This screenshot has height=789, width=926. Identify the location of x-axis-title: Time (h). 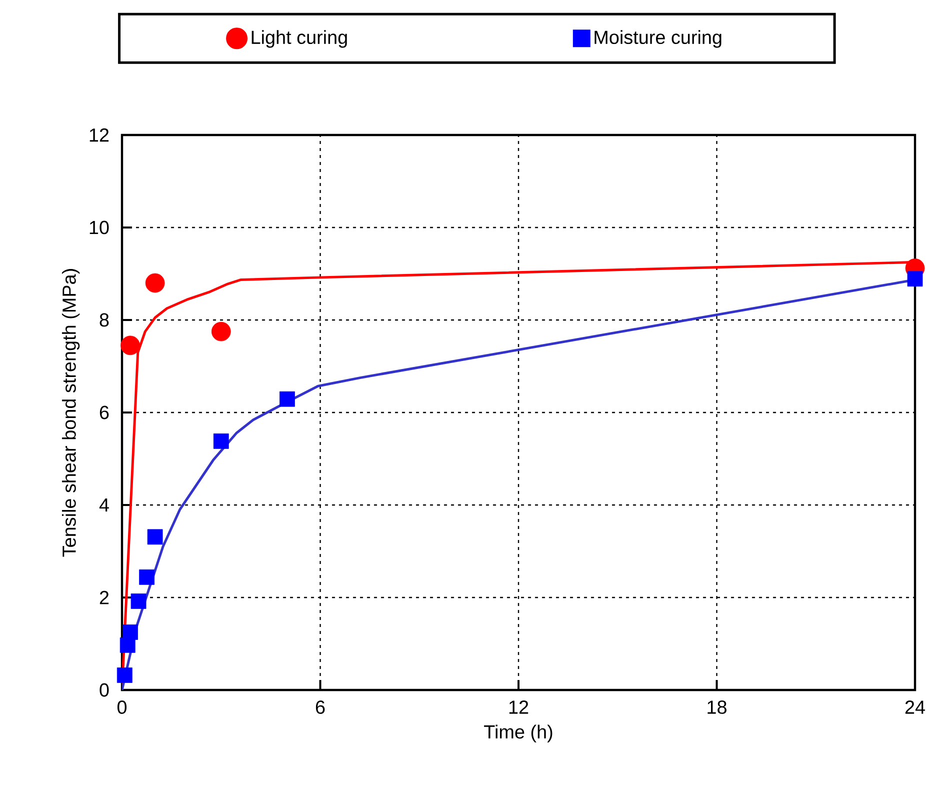
(518, 733).